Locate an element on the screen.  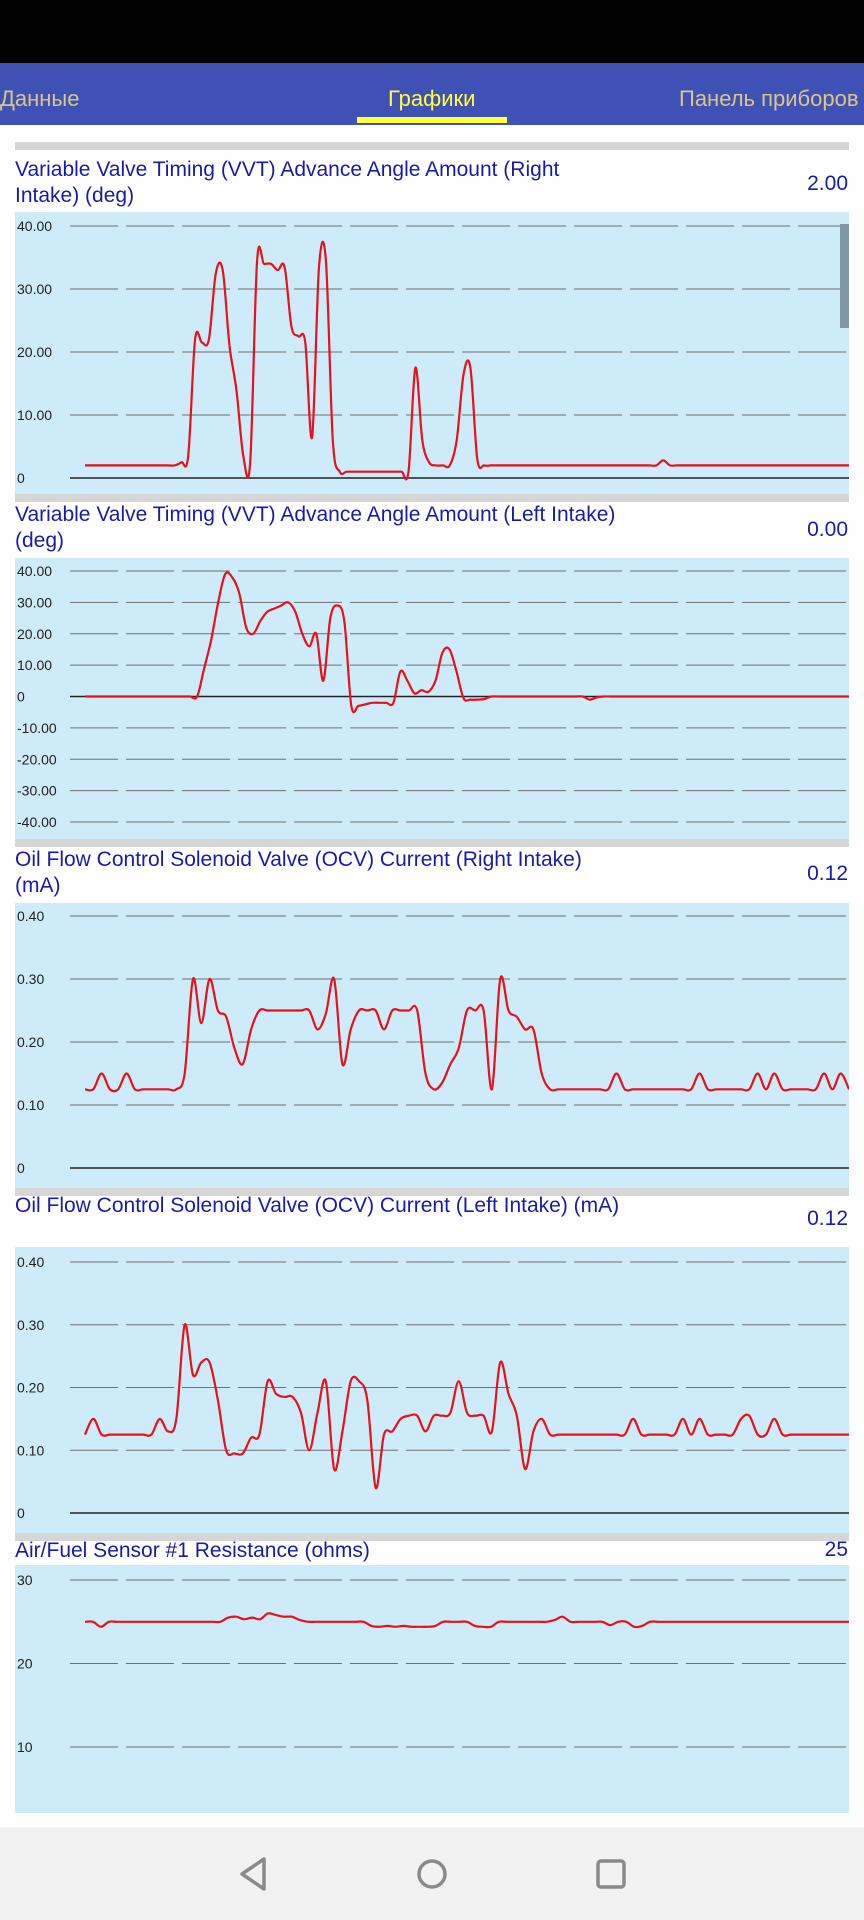
system-nav-bar is located at coordinates (432, 1873).